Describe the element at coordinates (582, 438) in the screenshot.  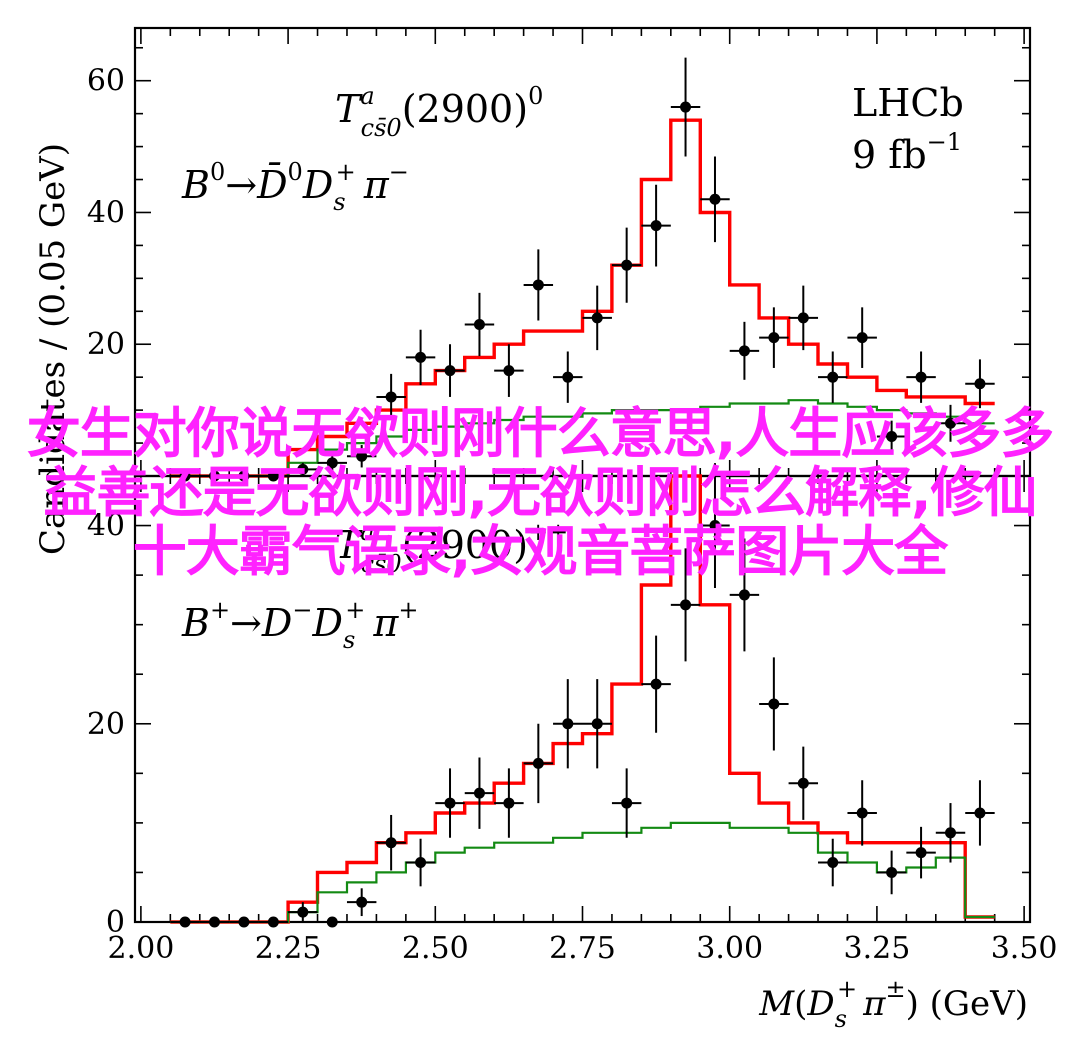
I see `top-green-component-line` at that location.